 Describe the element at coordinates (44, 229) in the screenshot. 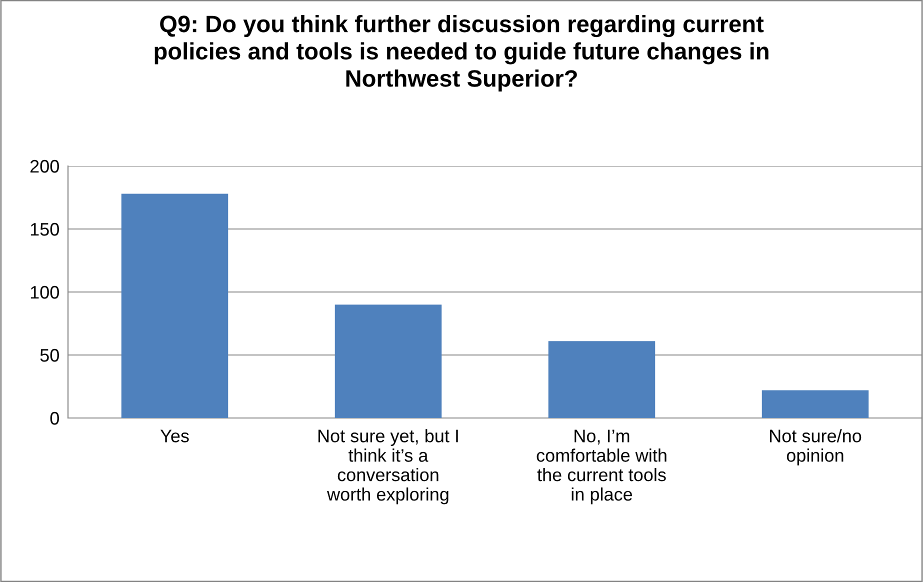

I see `y-tick-label: 150` at that location.